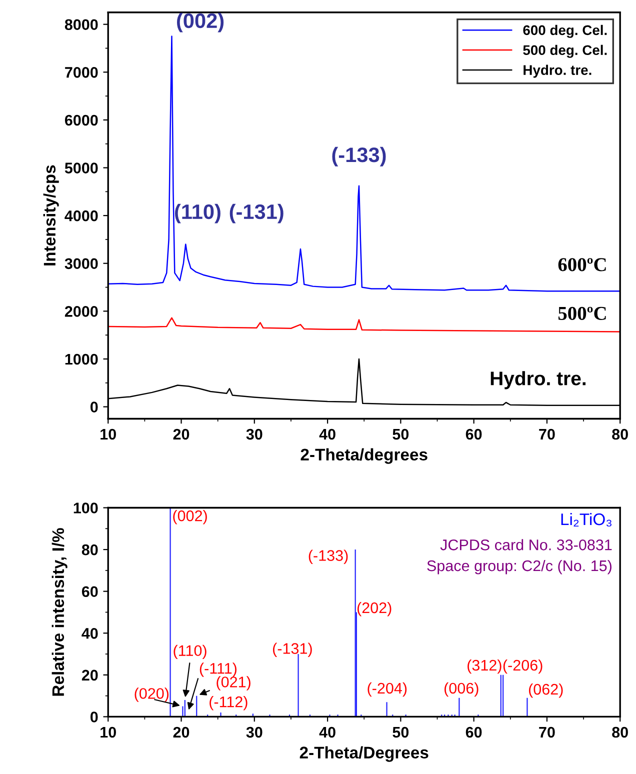 Image resolution: width=636 pixels, height=774 pixels. What do you see at coordinates (364, 456) in the screenshot?
I see `x-axis-title: 2-Theta/degrees` at bounding box center [364, 456].